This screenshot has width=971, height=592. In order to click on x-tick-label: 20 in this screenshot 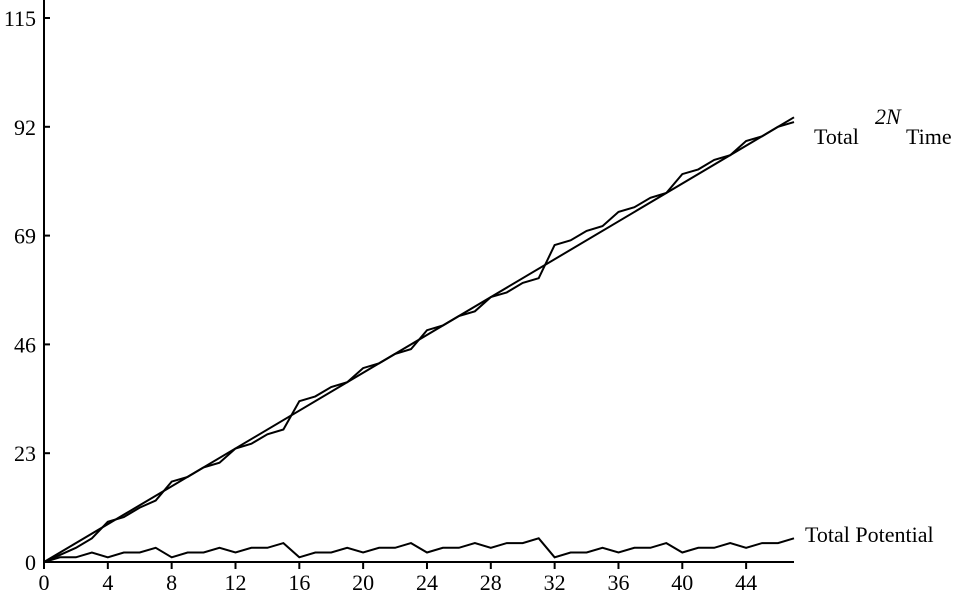, I will do `click(363, 581)`.